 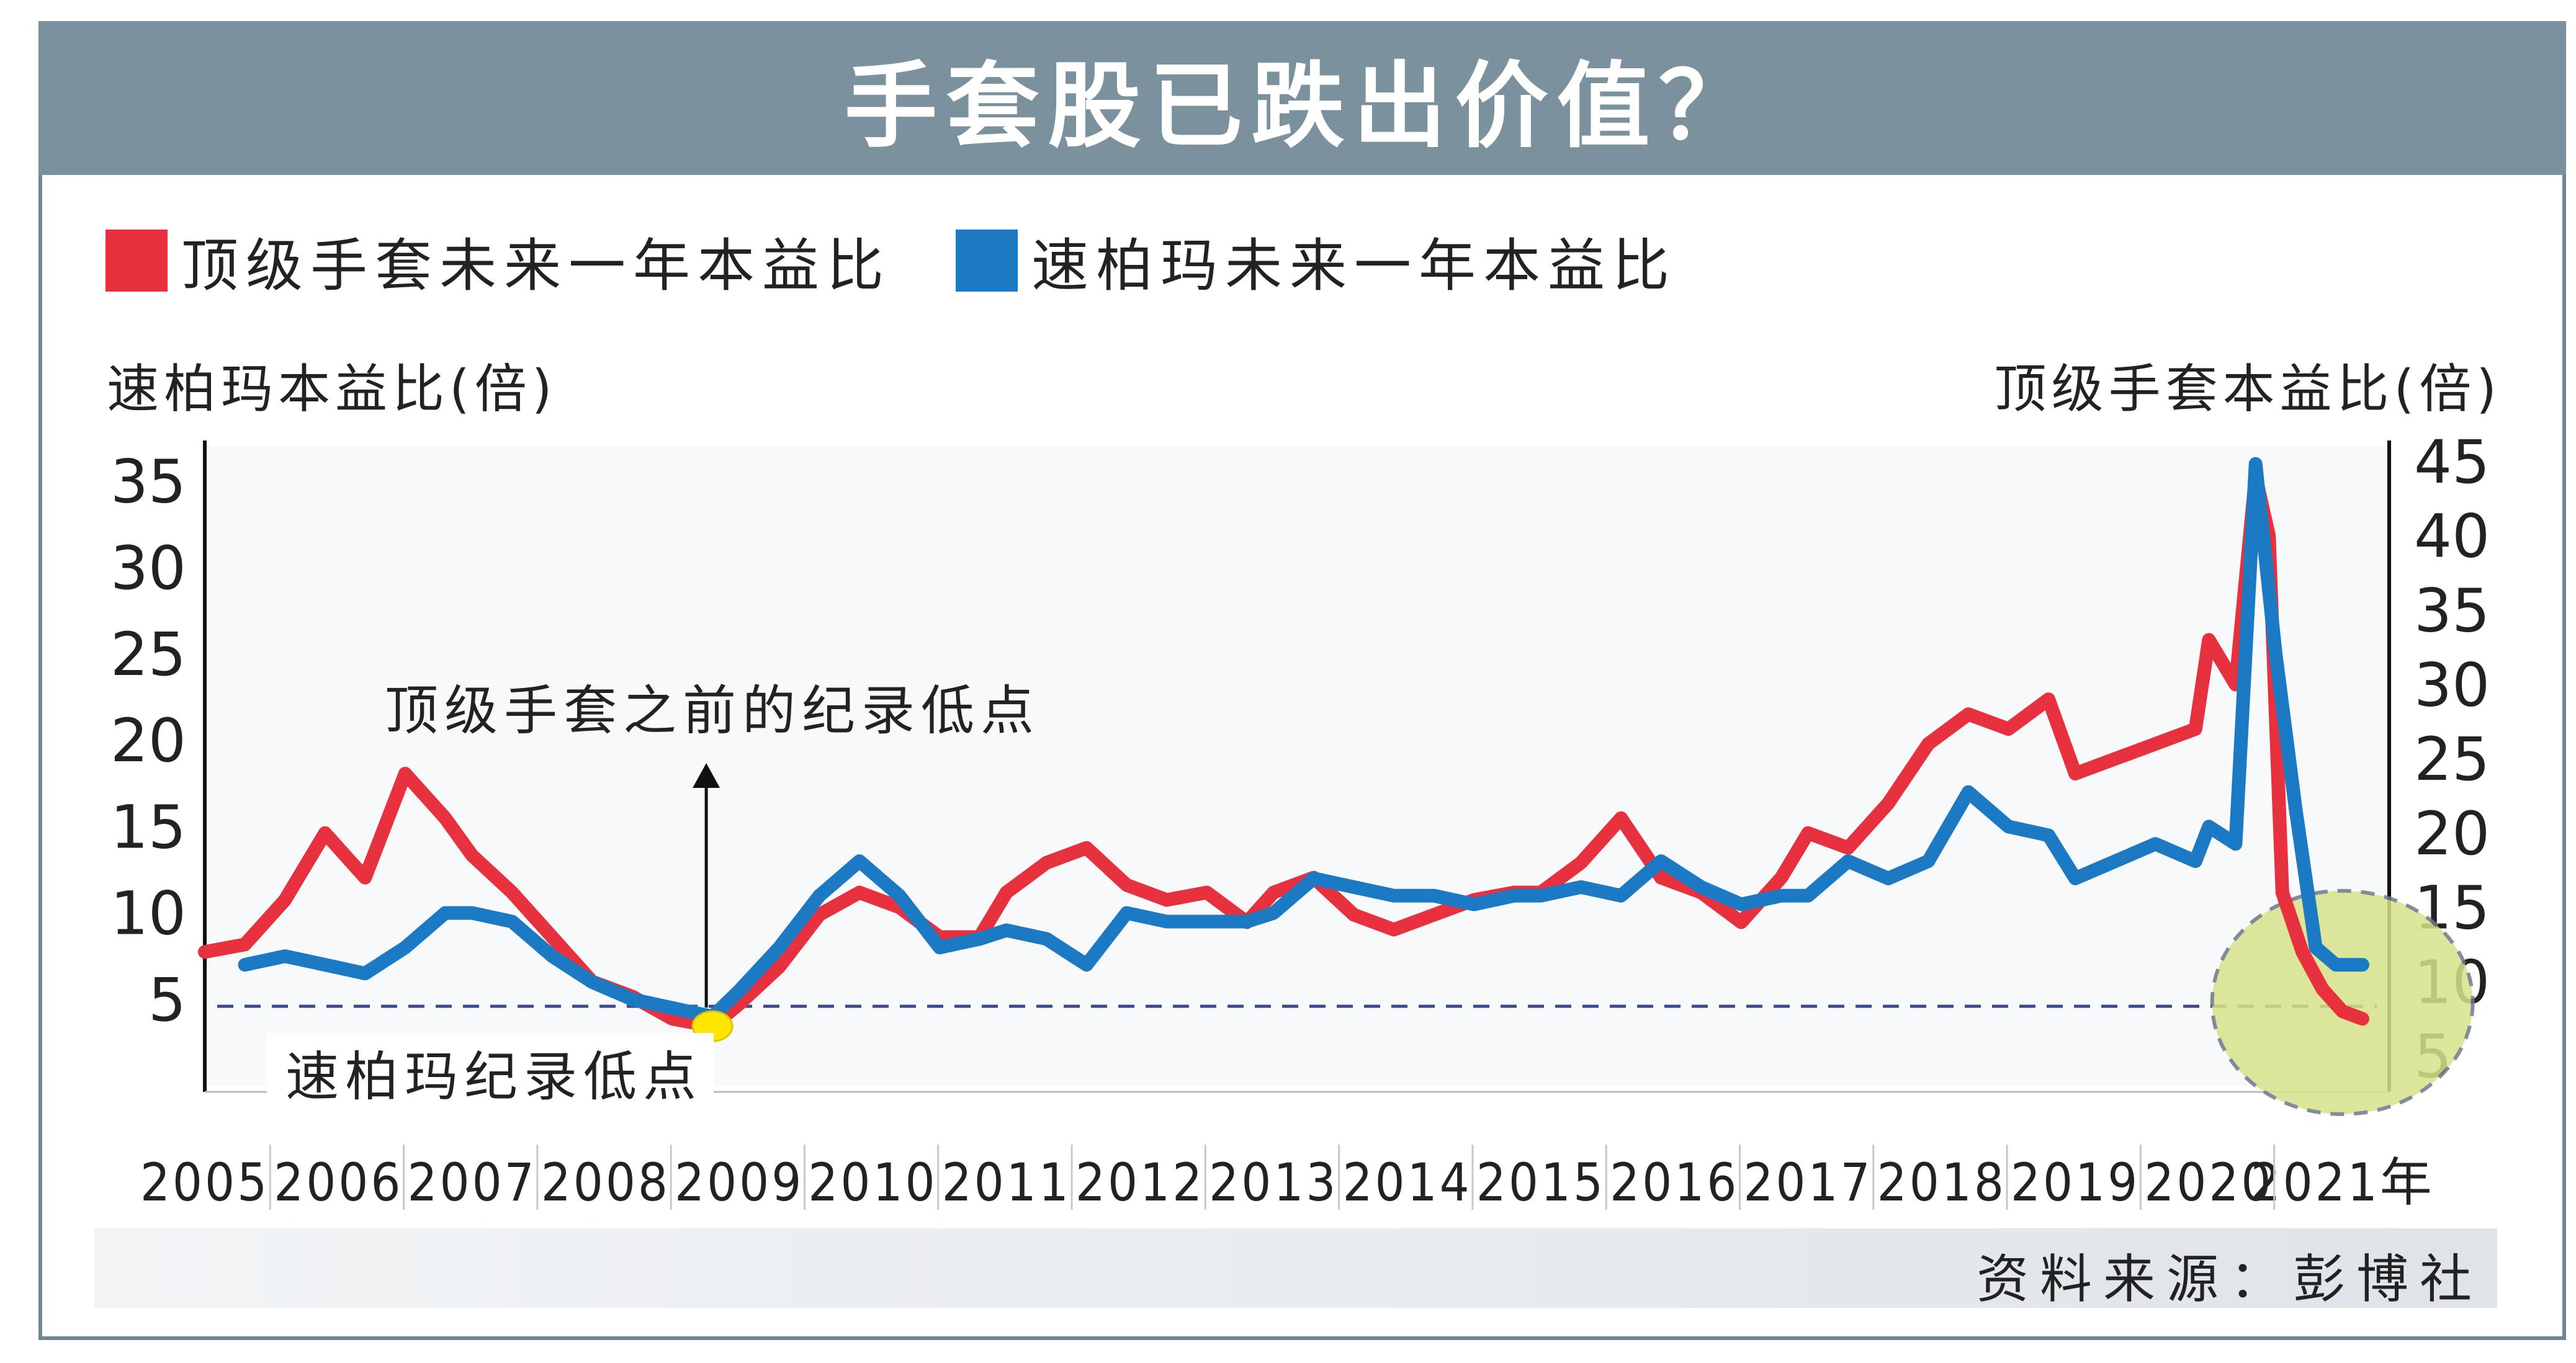 I want to click on right-axis-title: 顶级手套本益比(倍), so click(x=2248, y=389).